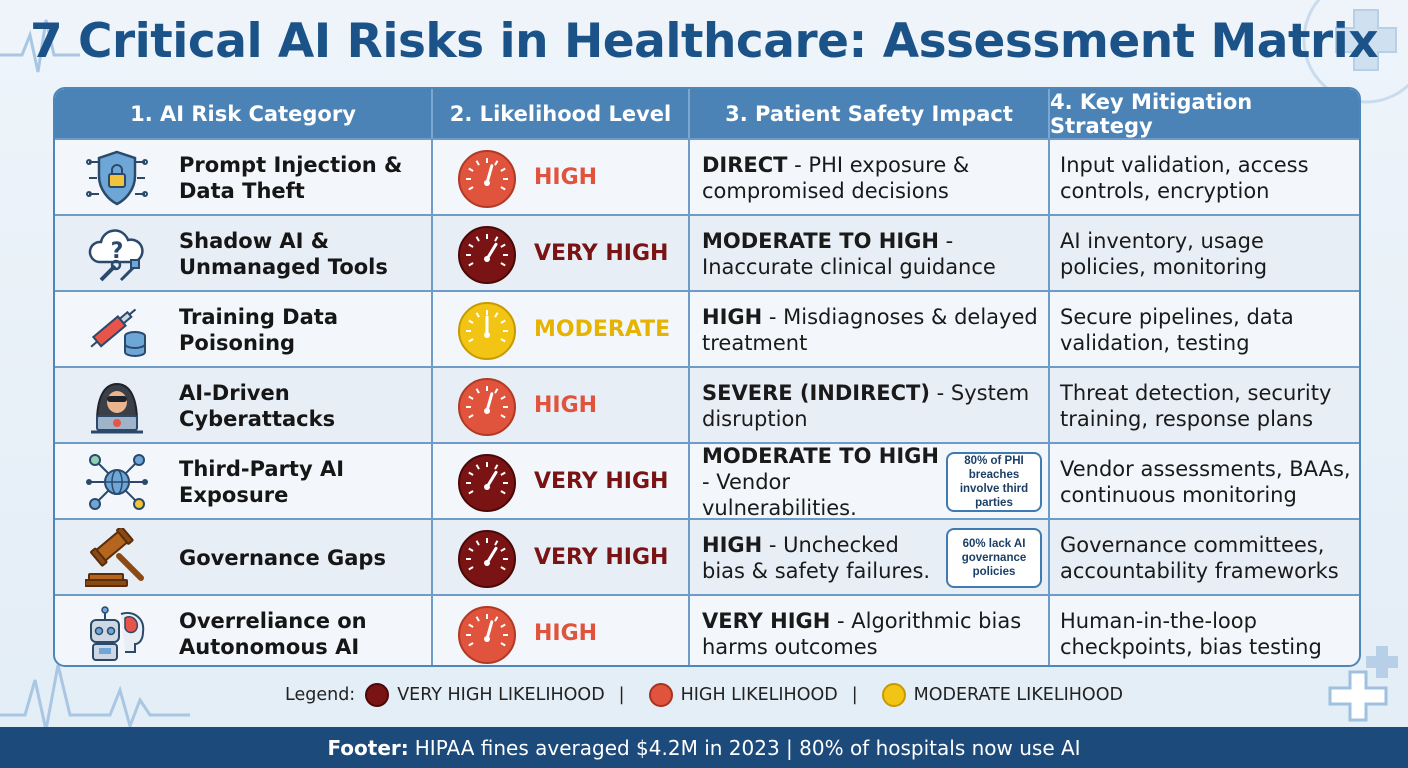  I want to click on impact-severity: DIRECT, so click(745, 164).